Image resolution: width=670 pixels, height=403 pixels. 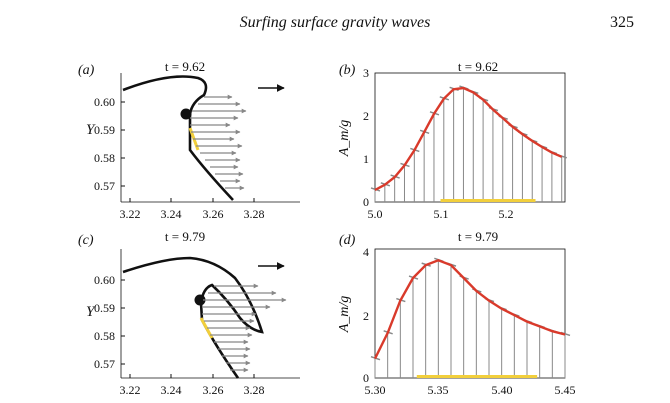 I want to click on x-axis: 5.30 5.35 5.40 5.45, so click(x=470, y=390).